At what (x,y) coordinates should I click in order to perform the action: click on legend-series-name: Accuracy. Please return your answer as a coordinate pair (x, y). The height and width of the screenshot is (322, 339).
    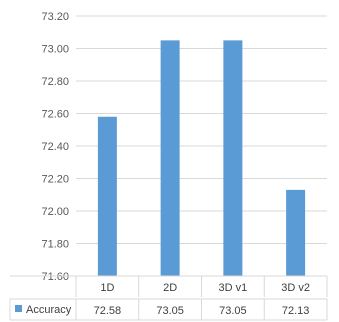
    Looking at the image, I should click on (49, 310).